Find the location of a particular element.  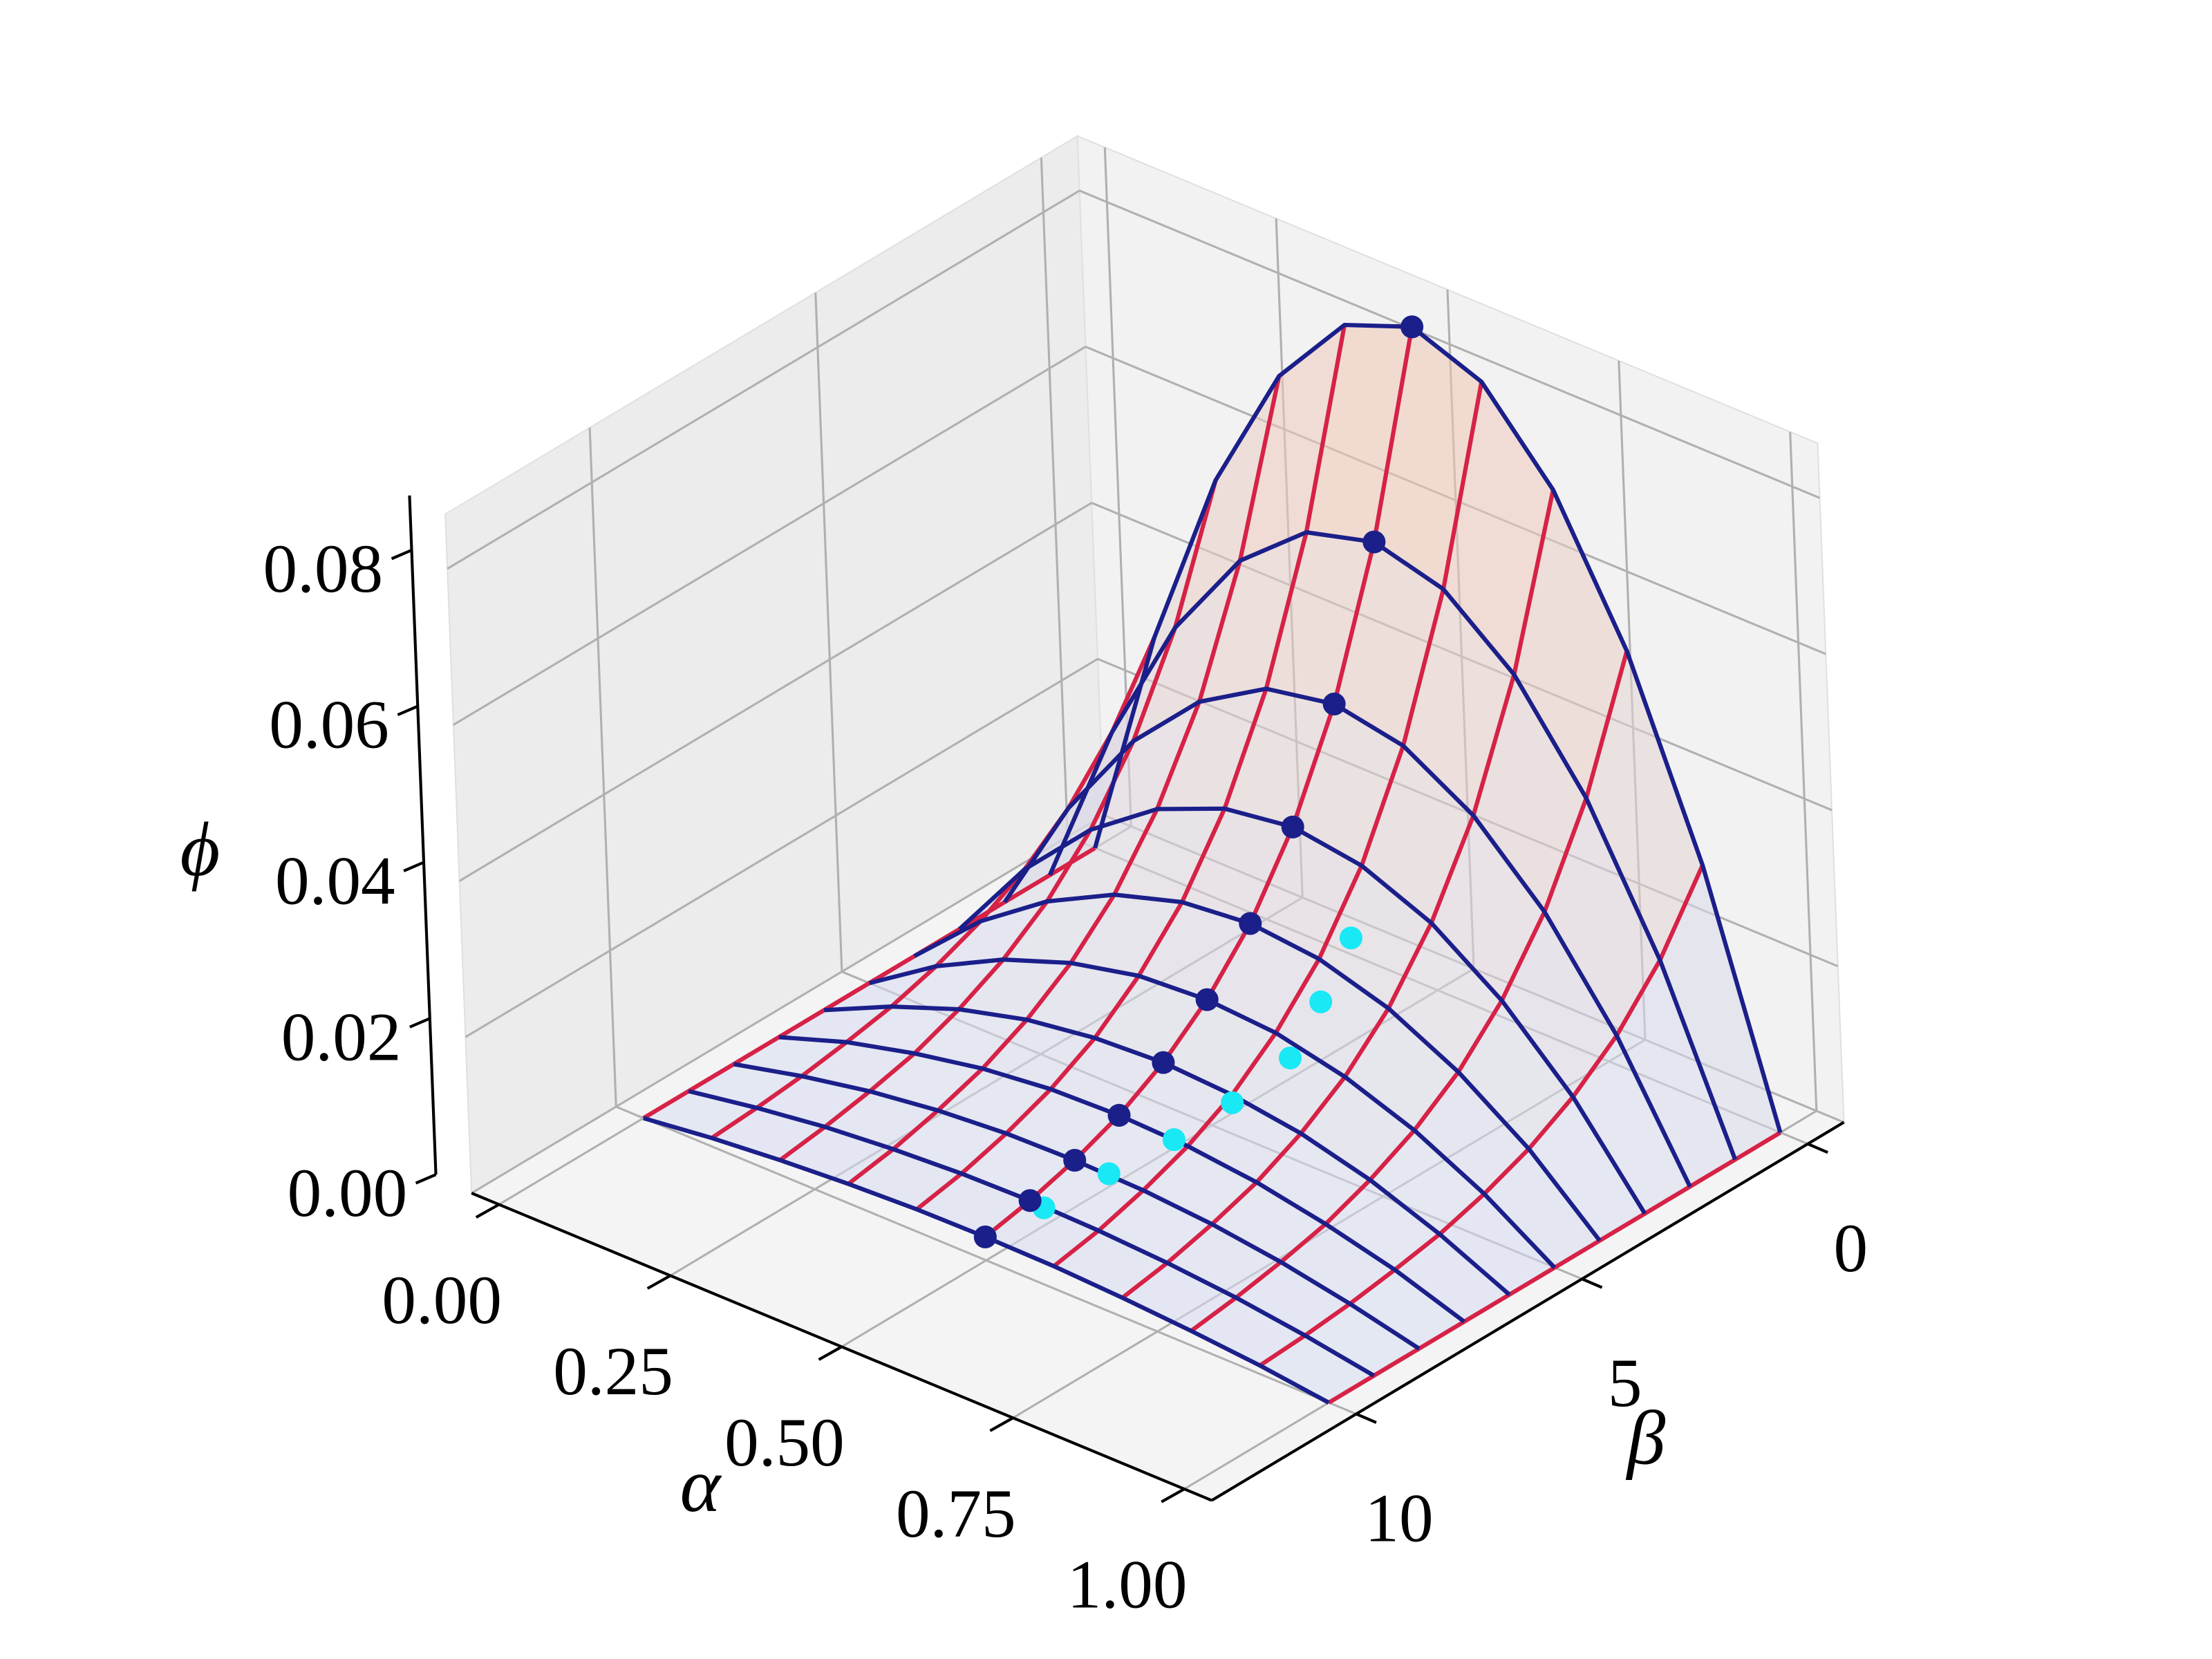

z-axis-line is located at coordinates (423, 835).